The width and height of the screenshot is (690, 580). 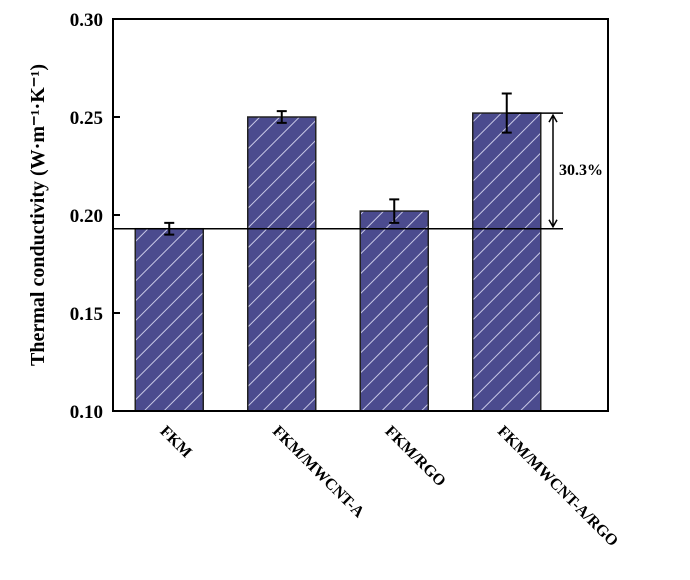 What do you see at coordinates (38, 215) in the screenshot?
I see `y-axis-label: Thermal conductivity (W·m⁻¹·K⁻¹)` at bounding box center [38, 215].